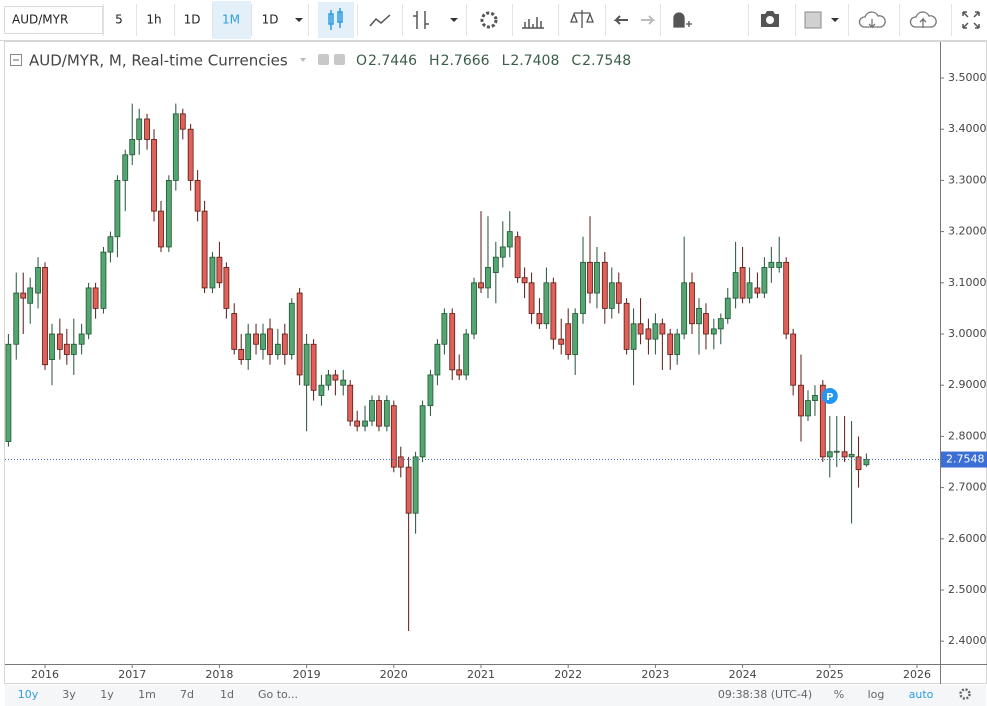  What do you see at coordinates (582, 19) in the screenshot?
I see `compare-scale-icon` at bounding box center [582, 19].